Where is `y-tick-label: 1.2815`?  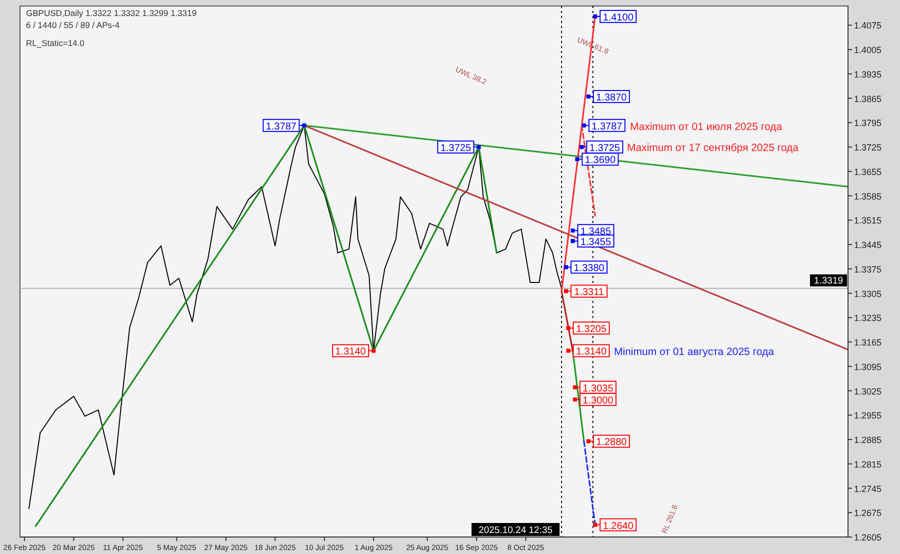 y-tick-label: 1.2815 is located at coordinates (868, 464).